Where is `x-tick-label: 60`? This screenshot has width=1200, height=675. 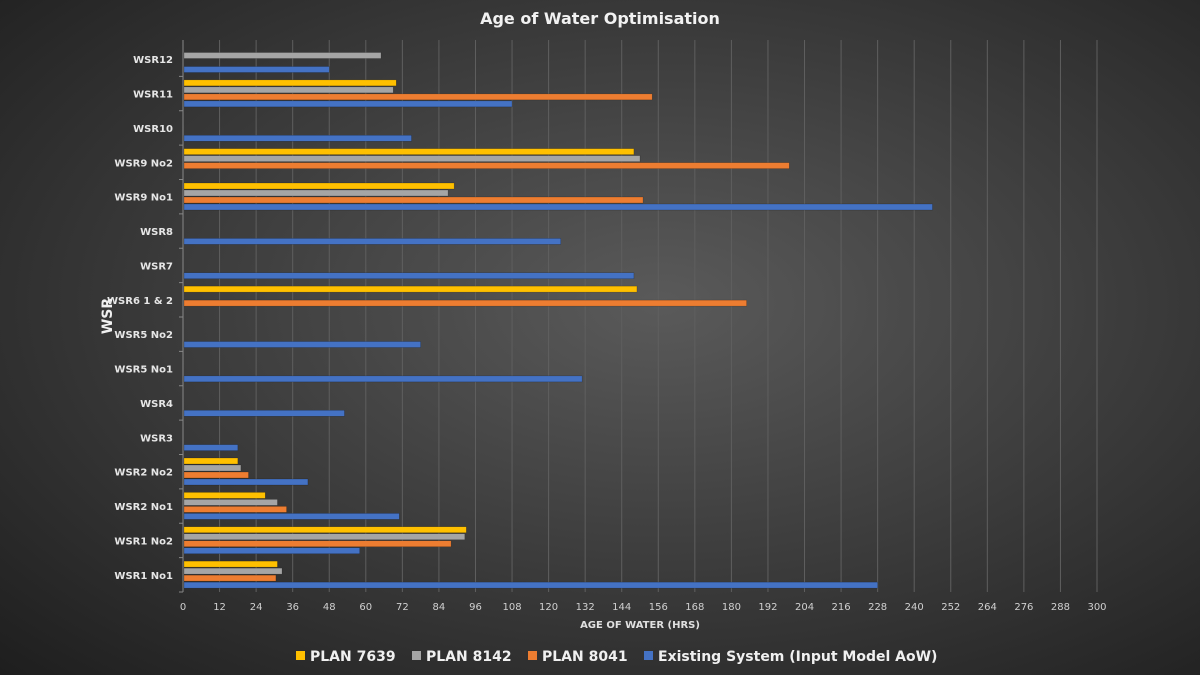
x-tick-label: 60 is located at coordinates (365, 607).